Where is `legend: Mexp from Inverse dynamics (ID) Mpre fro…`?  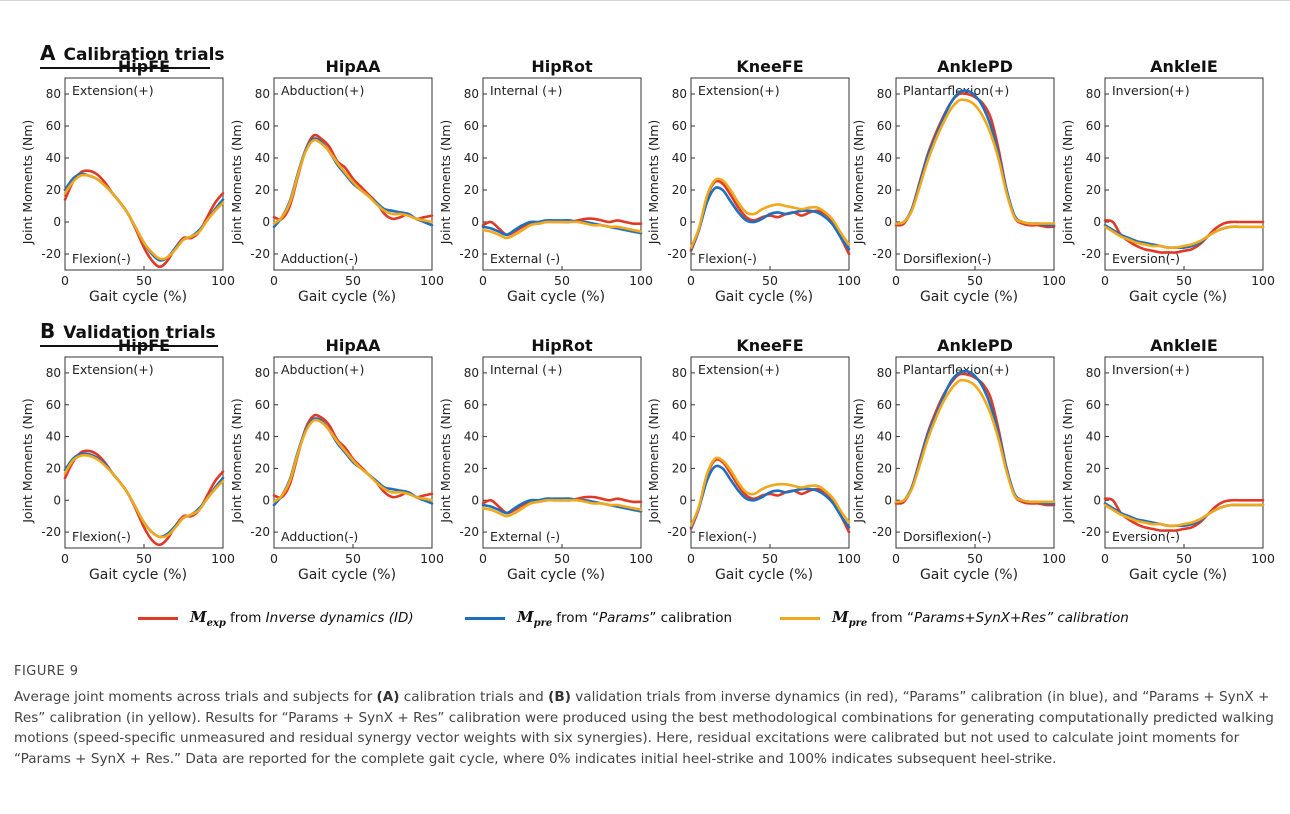
legend: Mexp from Inverse dynamics (ID) Mpre fro… is located at coordinates (645, 618).